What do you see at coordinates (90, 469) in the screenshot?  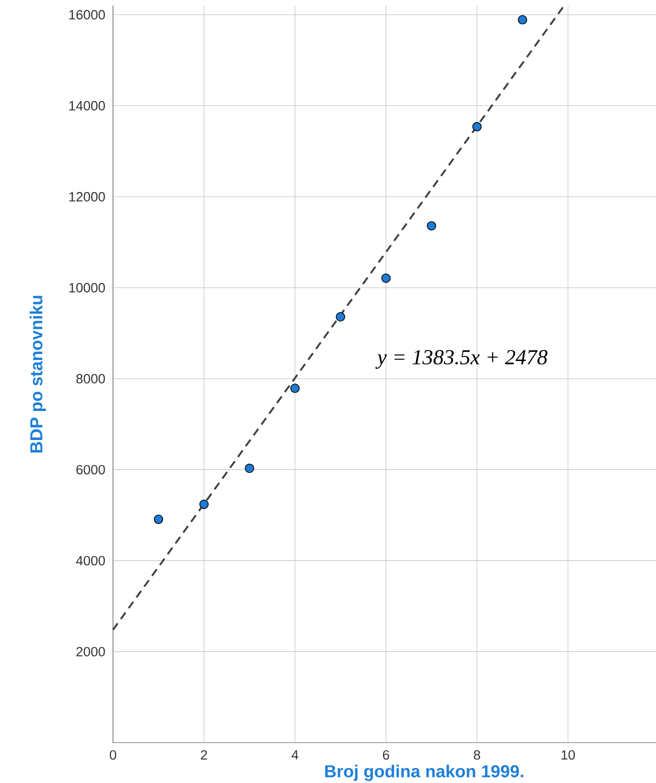 I see `y-tick-label: 6000` at bounding box center [90, 469].